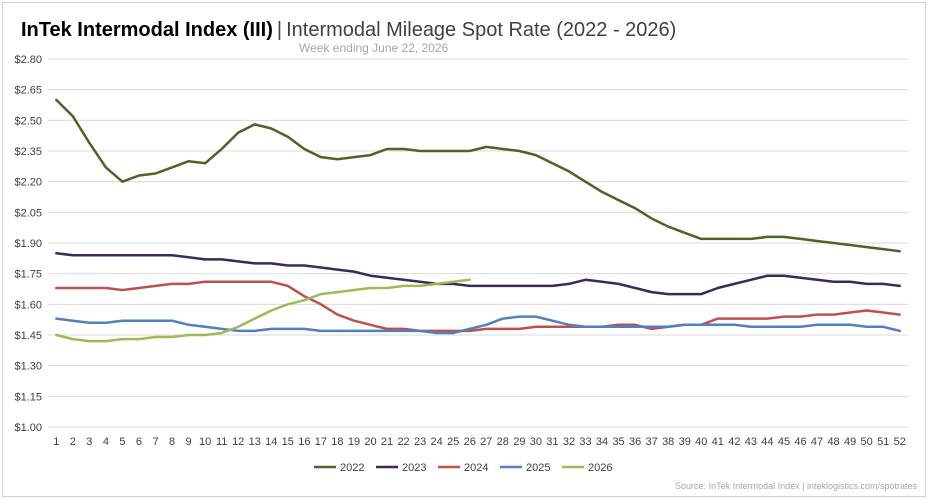  What do you see at coordinates (255, 442) in the screenshot?
I see `x-tick-label: 13` at bounding box center [255, 442].